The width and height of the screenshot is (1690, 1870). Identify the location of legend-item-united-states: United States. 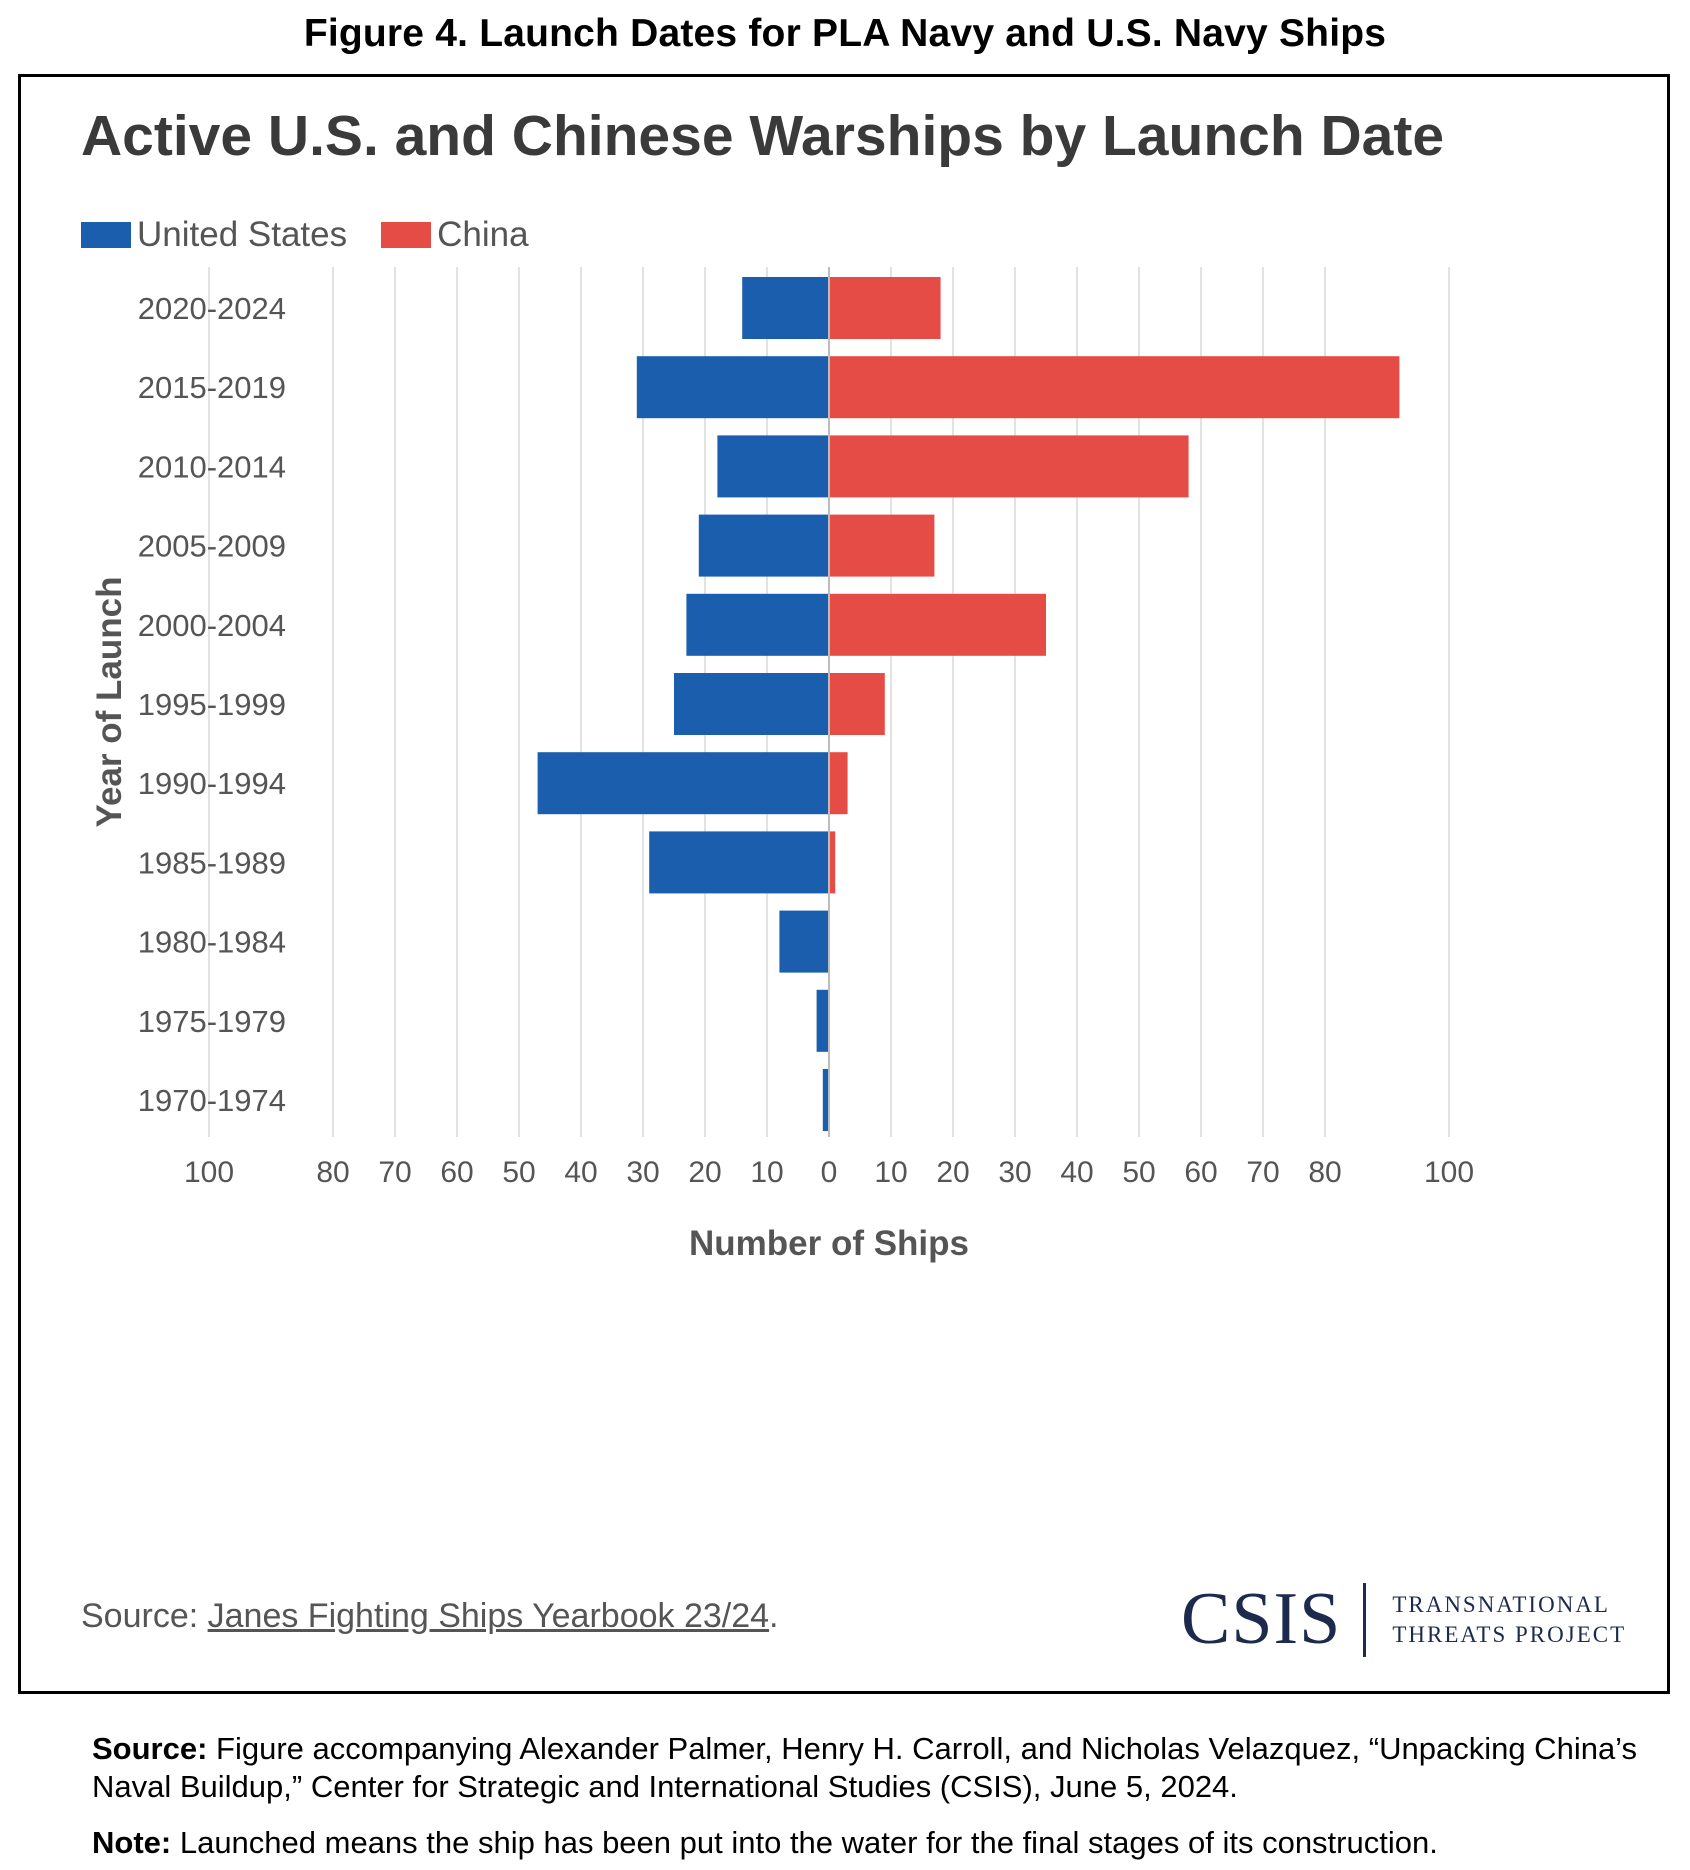
(214, 235).